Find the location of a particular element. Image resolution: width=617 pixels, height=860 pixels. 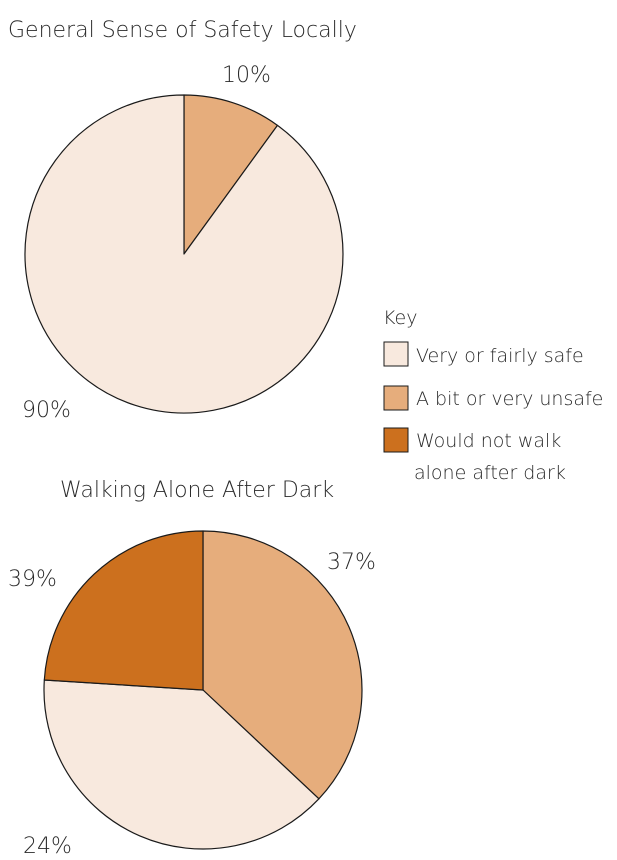

legend-item-safe: Very or fairly safe is located at coordinates (483, 354).